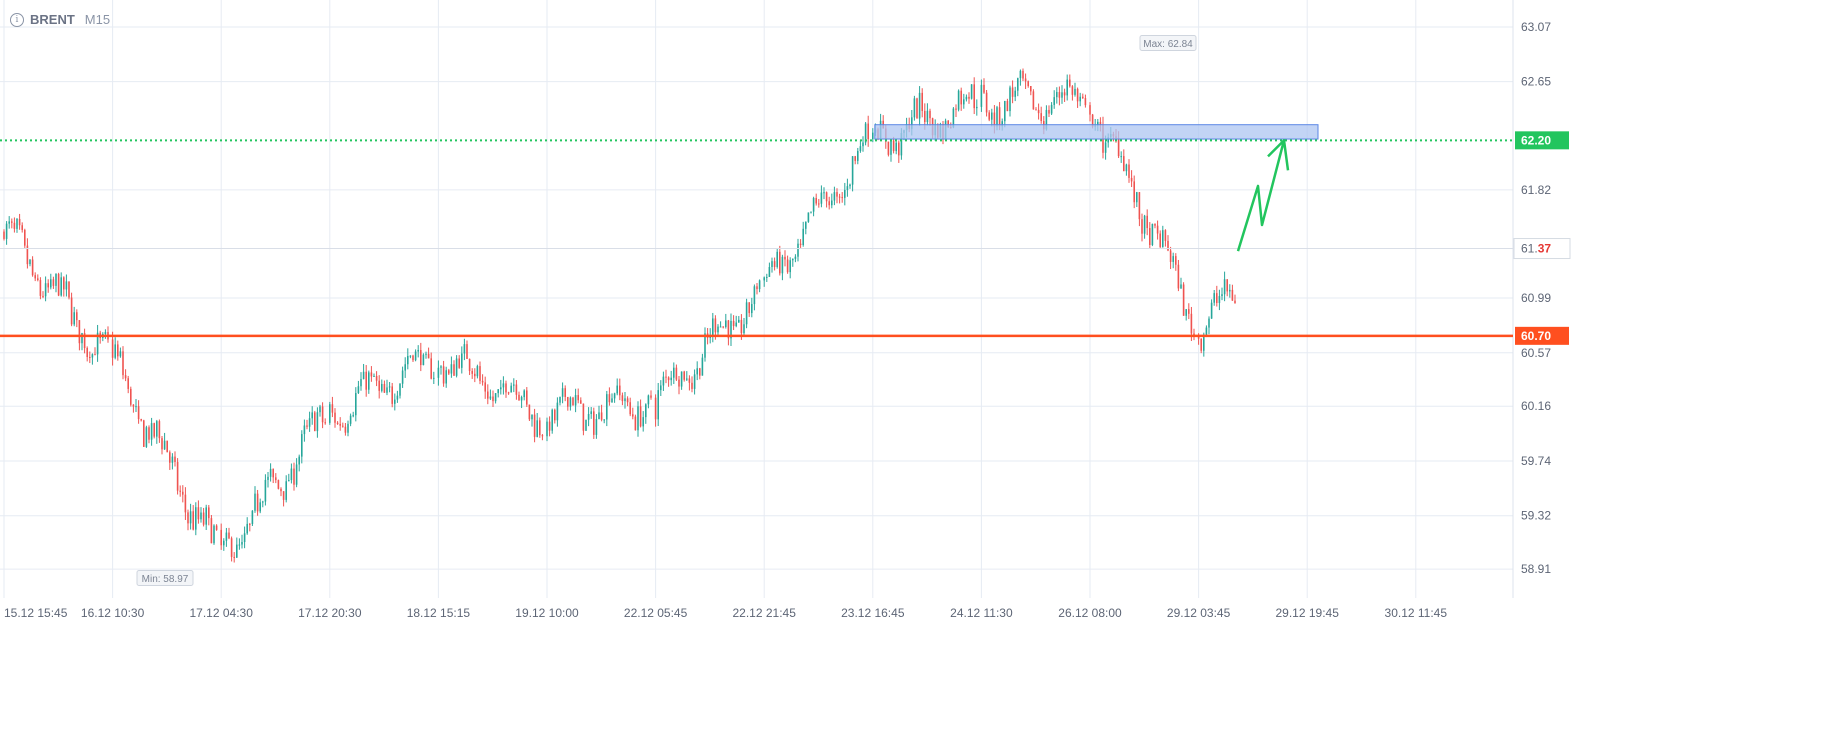  I want to click on min-label: Min: 58.97, so click(165, 579).